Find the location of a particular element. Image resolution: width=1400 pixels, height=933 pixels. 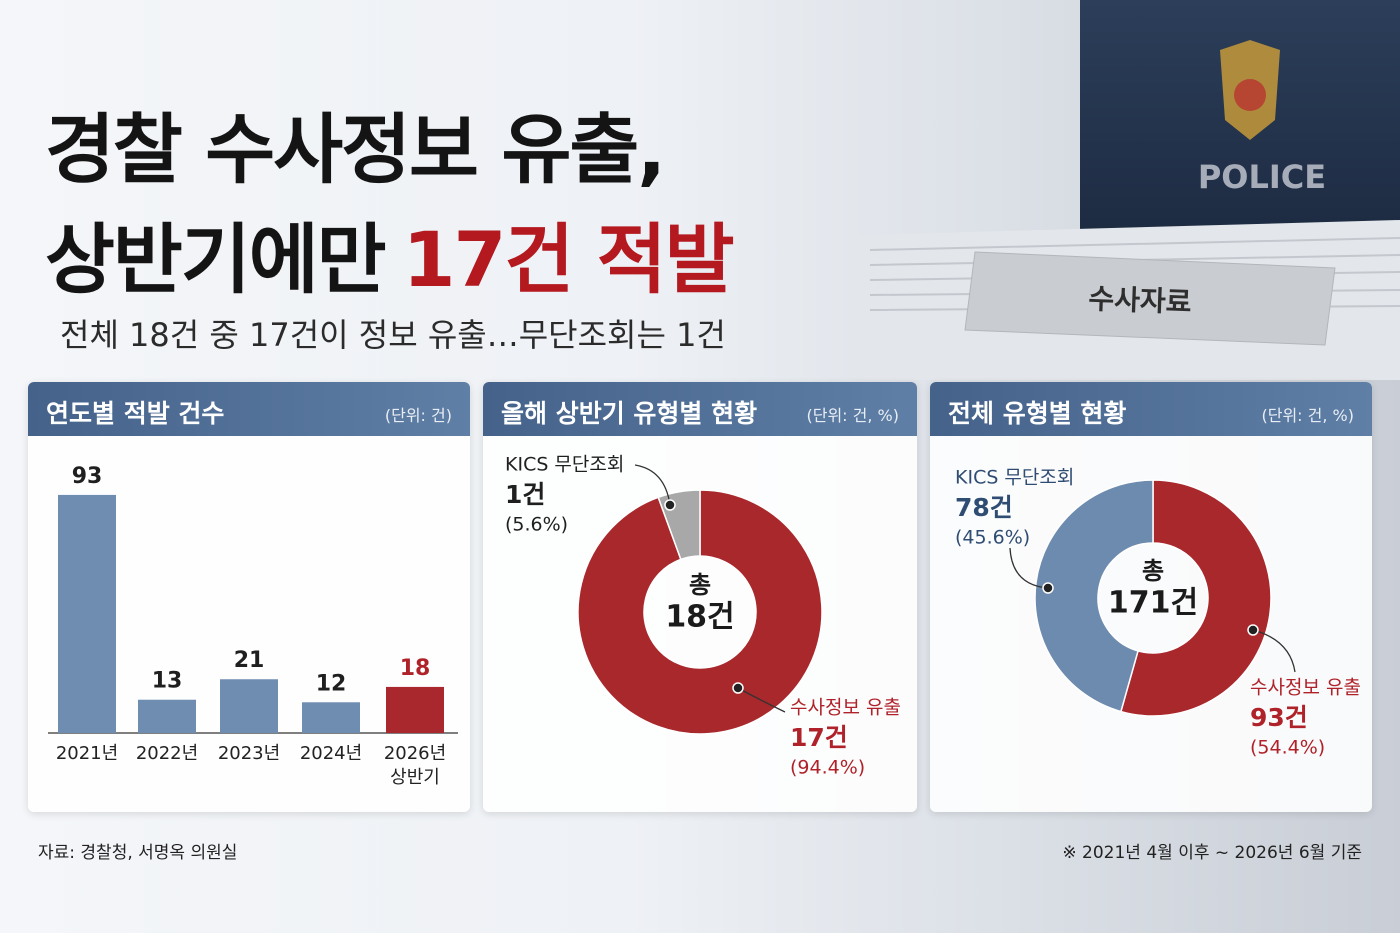

police-badge-text: POLICE is located at coordinates (1262, 177).